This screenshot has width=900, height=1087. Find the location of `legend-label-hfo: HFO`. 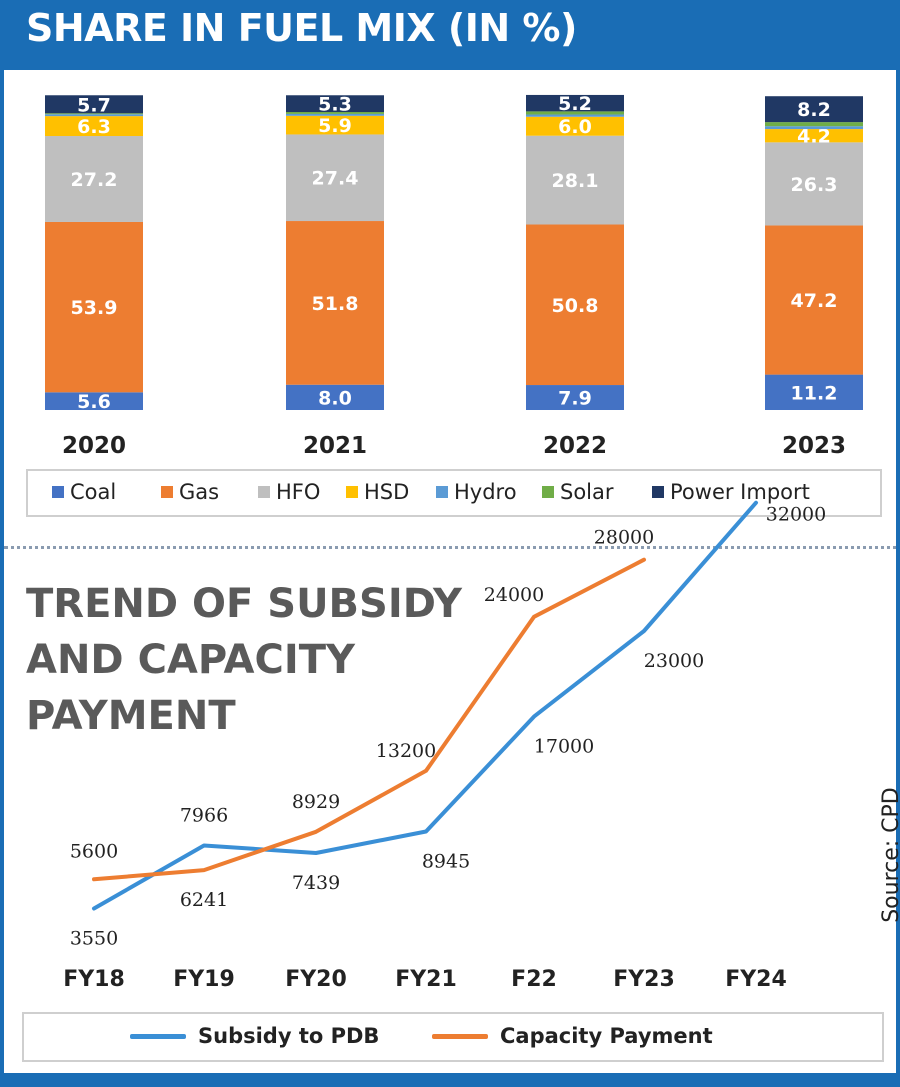

legend-label-hfo: HFO is located at coordinates (298, 492).